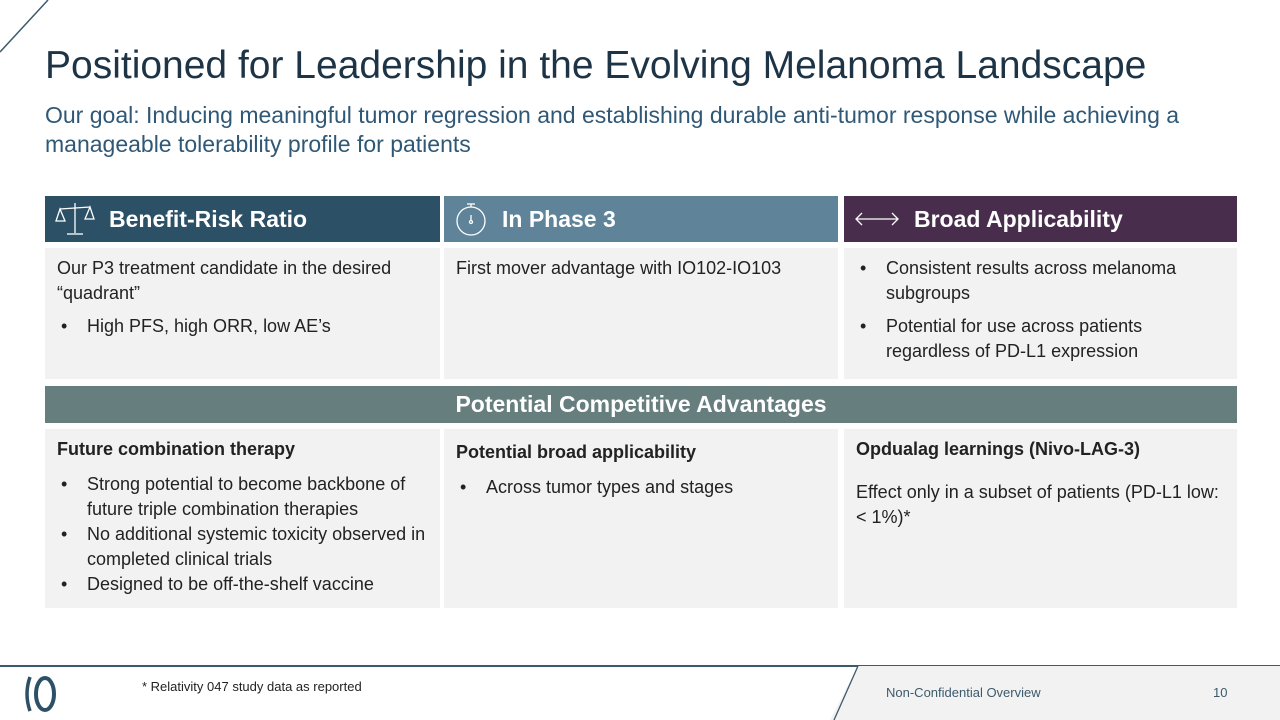 This screenshot has height=720, width=1280. I want to click on bullet: High PFS, high ORR, low AE’s, so click(242, 326).